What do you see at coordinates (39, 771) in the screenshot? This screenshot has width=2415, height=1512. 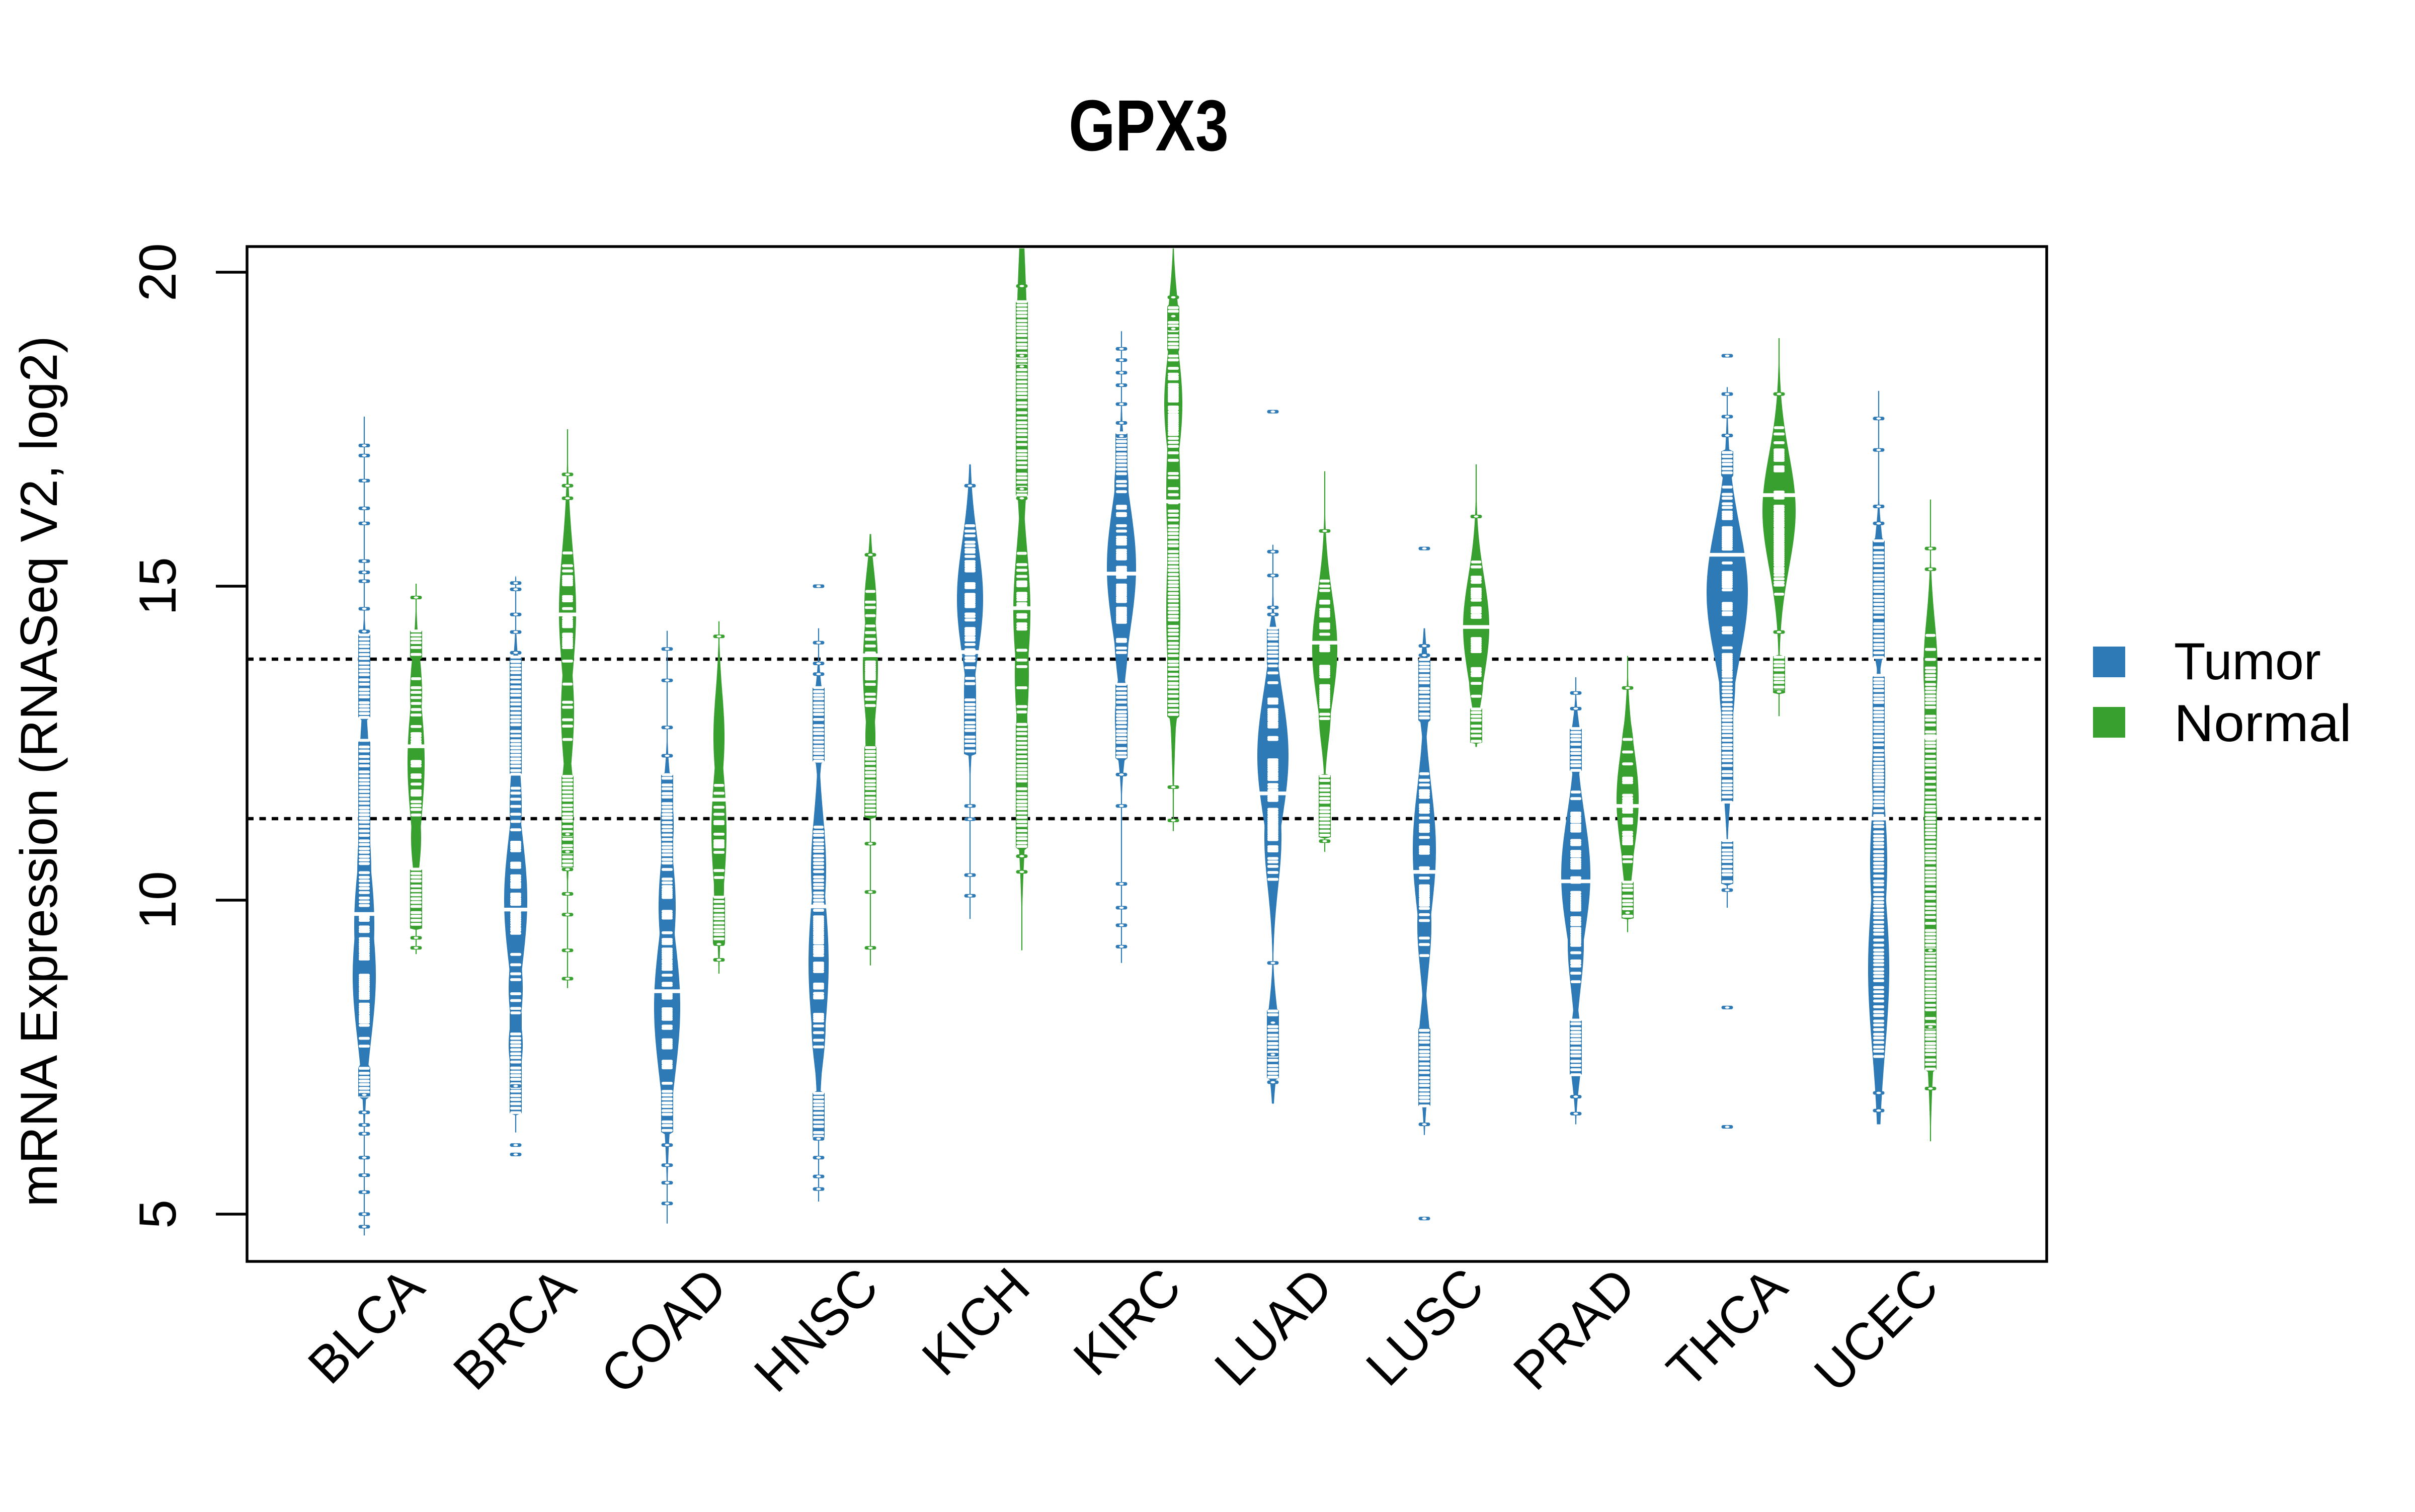 I see `svg-text:mRNA Expression (RNASeq V2, lo: mRNA Expression (RNASeq V2, log2)` at bounding box center [39, 771].